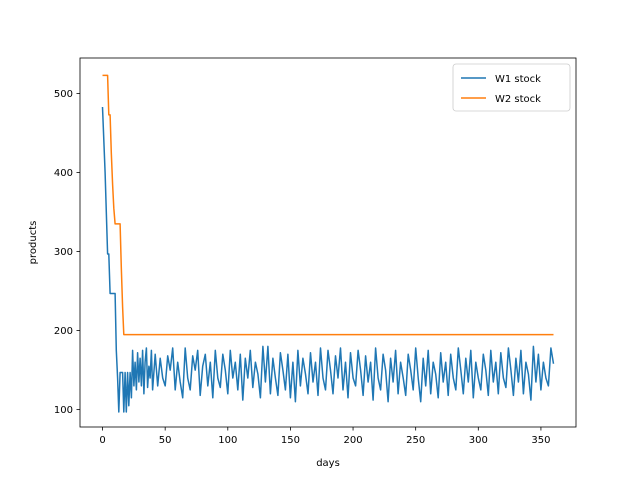  What do you see at coordinates (227, 440) in the screenshot?
I see `x-tick-label: 100` at bounding box center [227, 440].